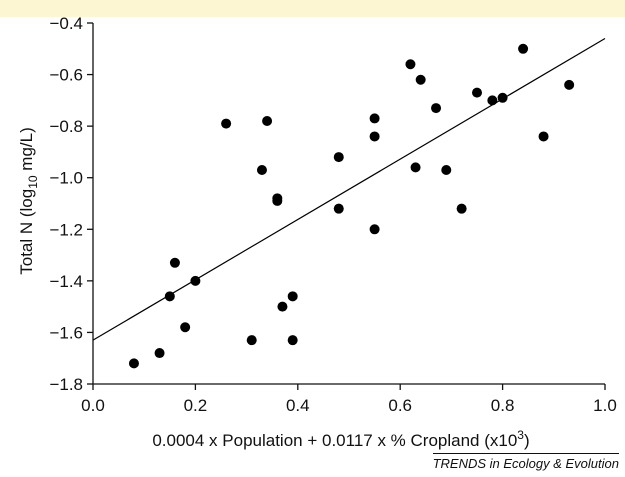 The height and width of the screenshot is (477, 625). What do you see at coordinates (312, 8) in the screenshot?
I see `top-band` at bounding box center [312, 8].